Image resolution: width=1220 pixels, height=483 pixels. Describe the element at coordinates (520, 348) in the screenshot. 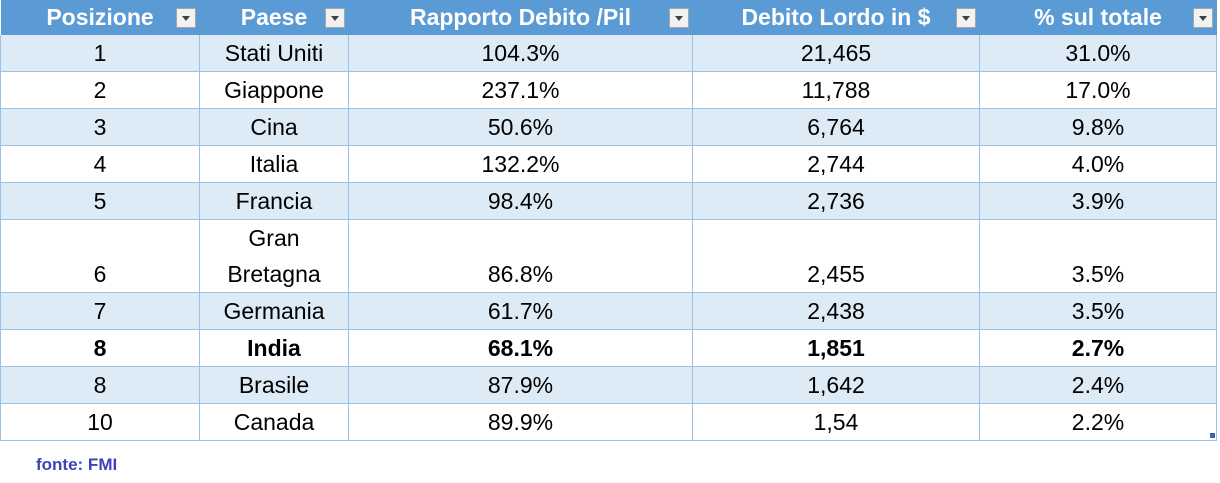

I see `cell-rapporto: 68.1%` at that location.